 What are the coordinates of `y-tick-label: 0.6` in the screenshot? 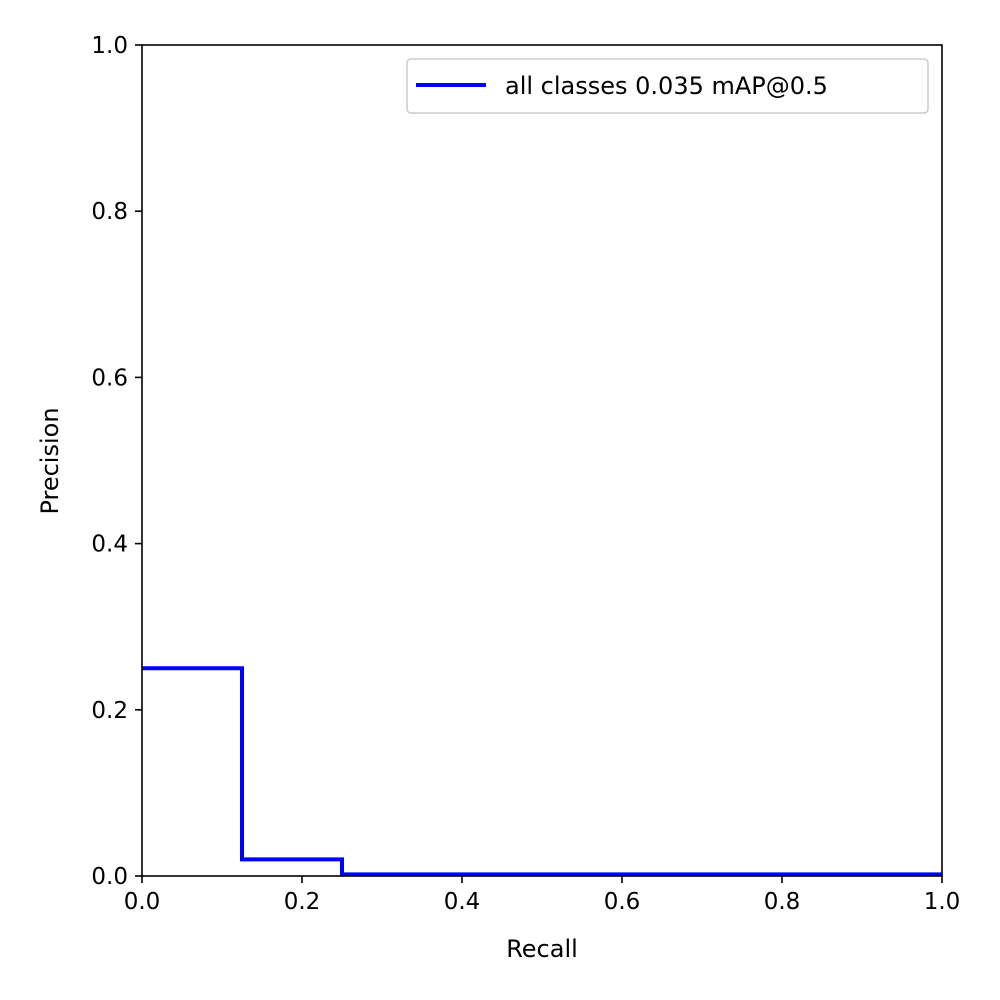 It's located at (109, 378).